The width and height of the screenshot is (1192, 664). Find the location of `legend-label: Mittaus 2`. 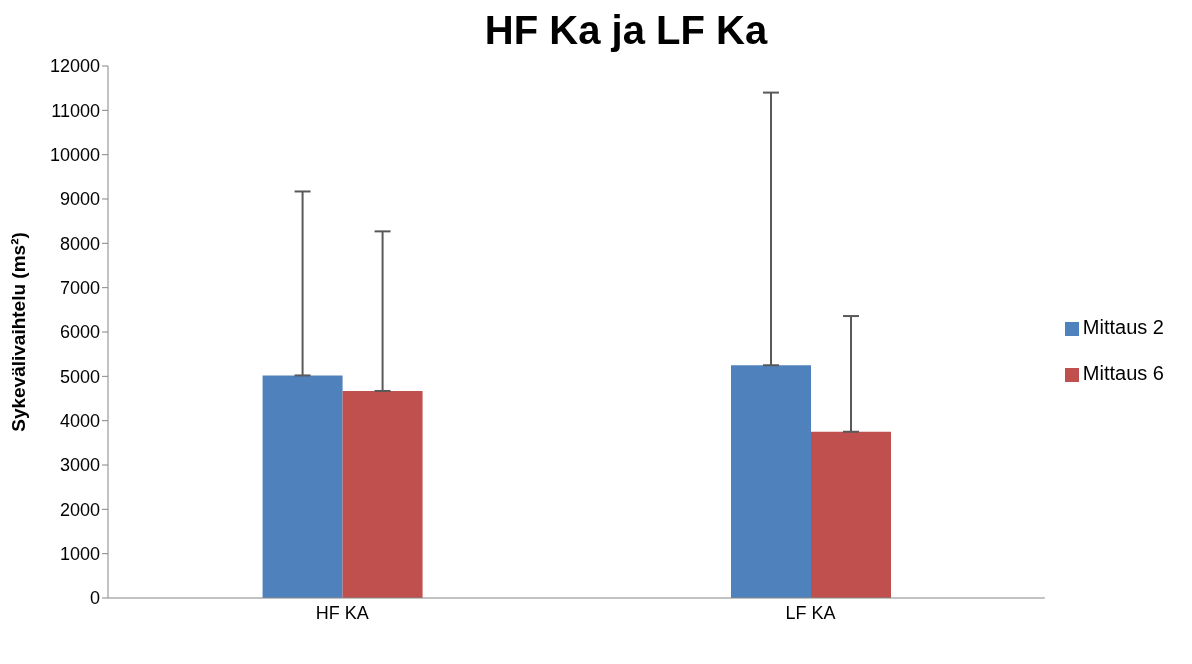

legend-label: Mittaus 2 is located at coordinates (1123, 327).